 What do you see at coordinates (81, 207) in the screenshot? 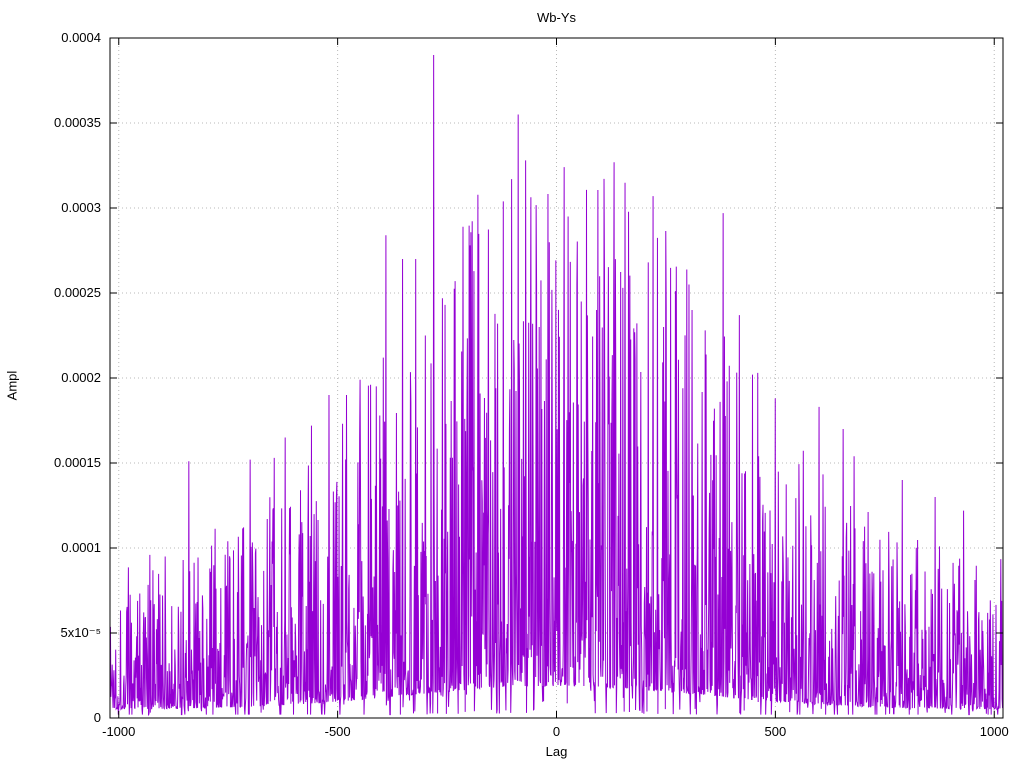
I see `y-tick-label: 0.0003` at bounding box center [81, 207].